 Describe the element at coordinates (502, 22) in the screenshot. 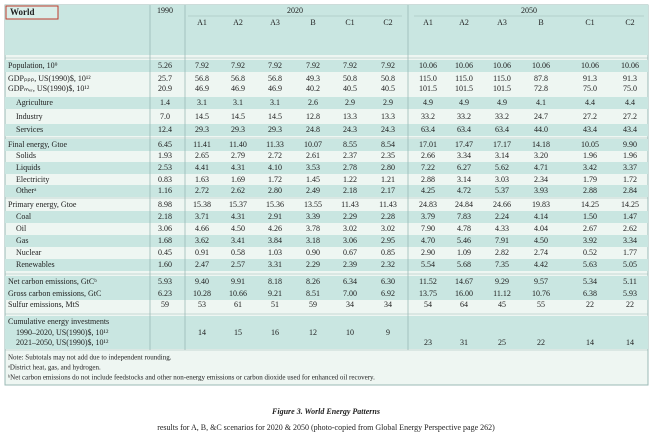

I see `scenario-header: A3` at that location.